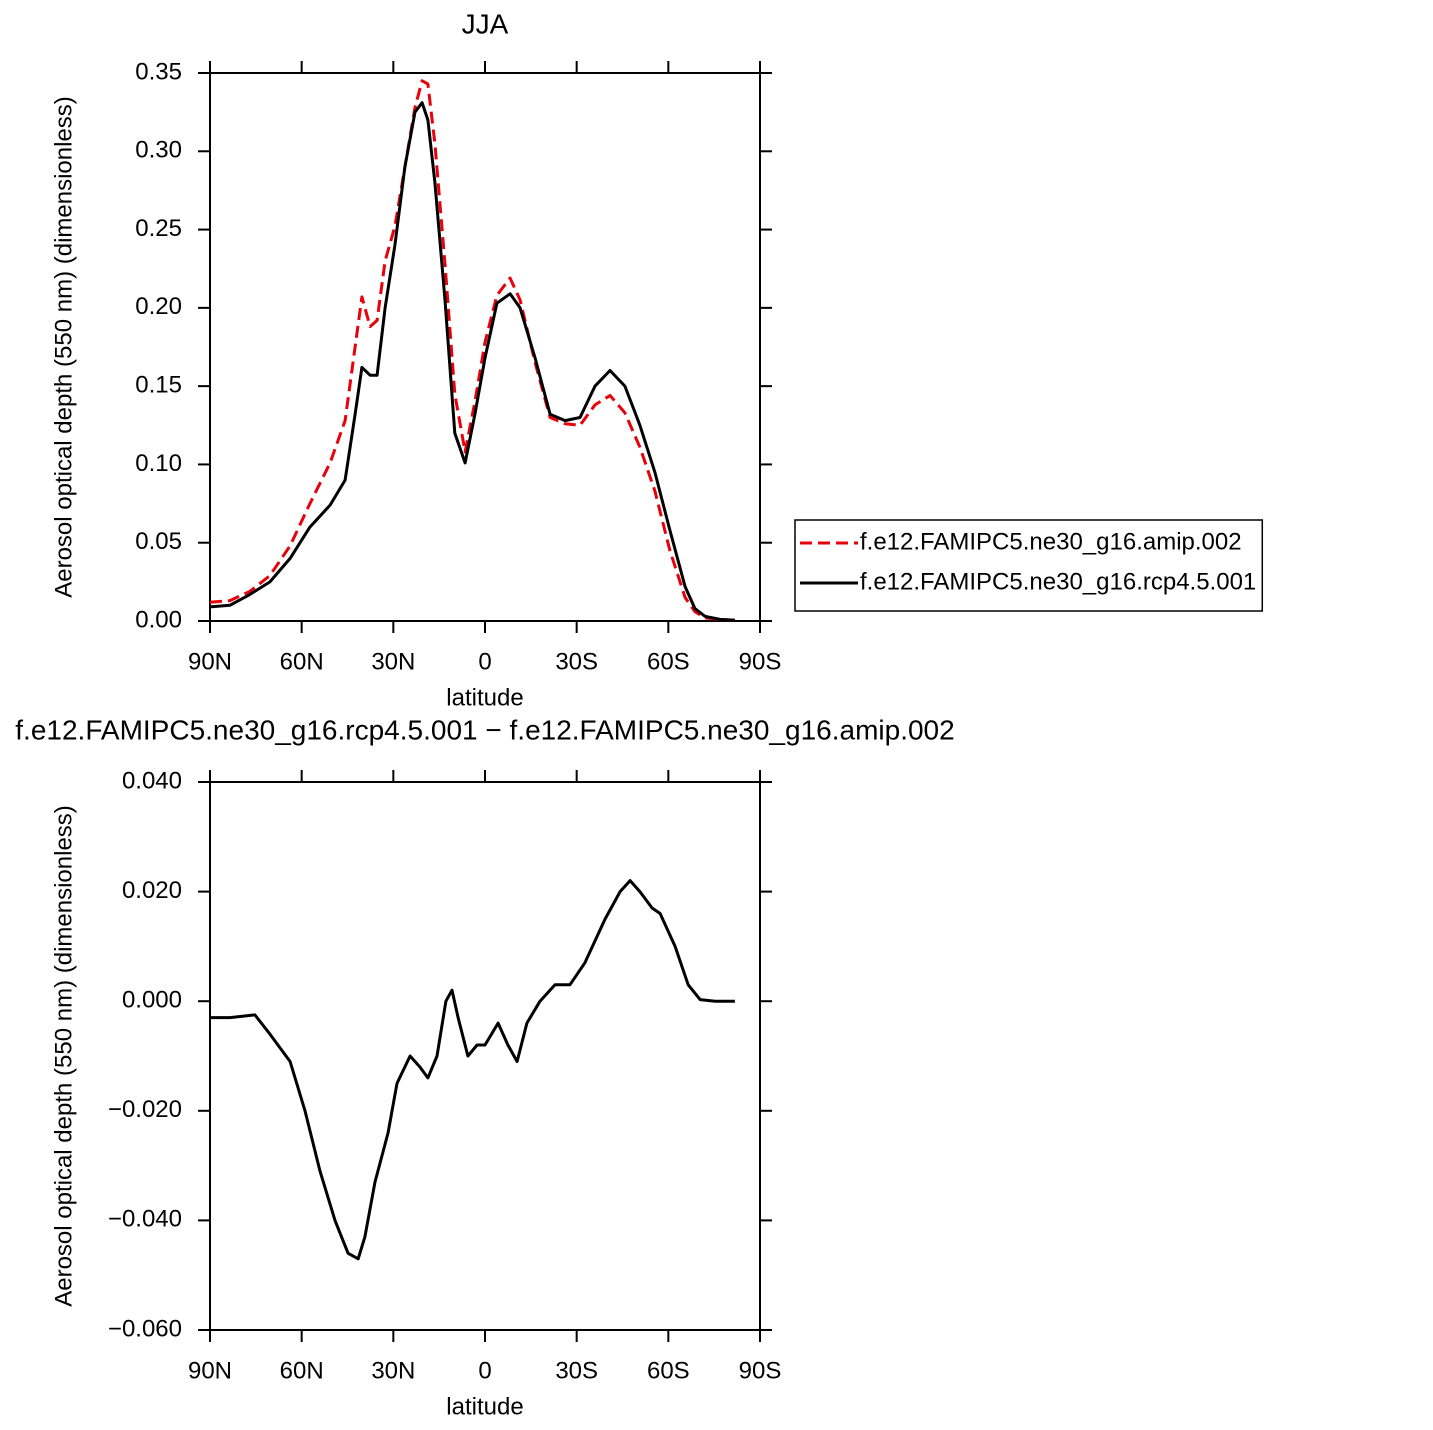  Describe the element at coordinates (158, 463) in the screenshot. I see `y-tick-label: 0.10` at that location.